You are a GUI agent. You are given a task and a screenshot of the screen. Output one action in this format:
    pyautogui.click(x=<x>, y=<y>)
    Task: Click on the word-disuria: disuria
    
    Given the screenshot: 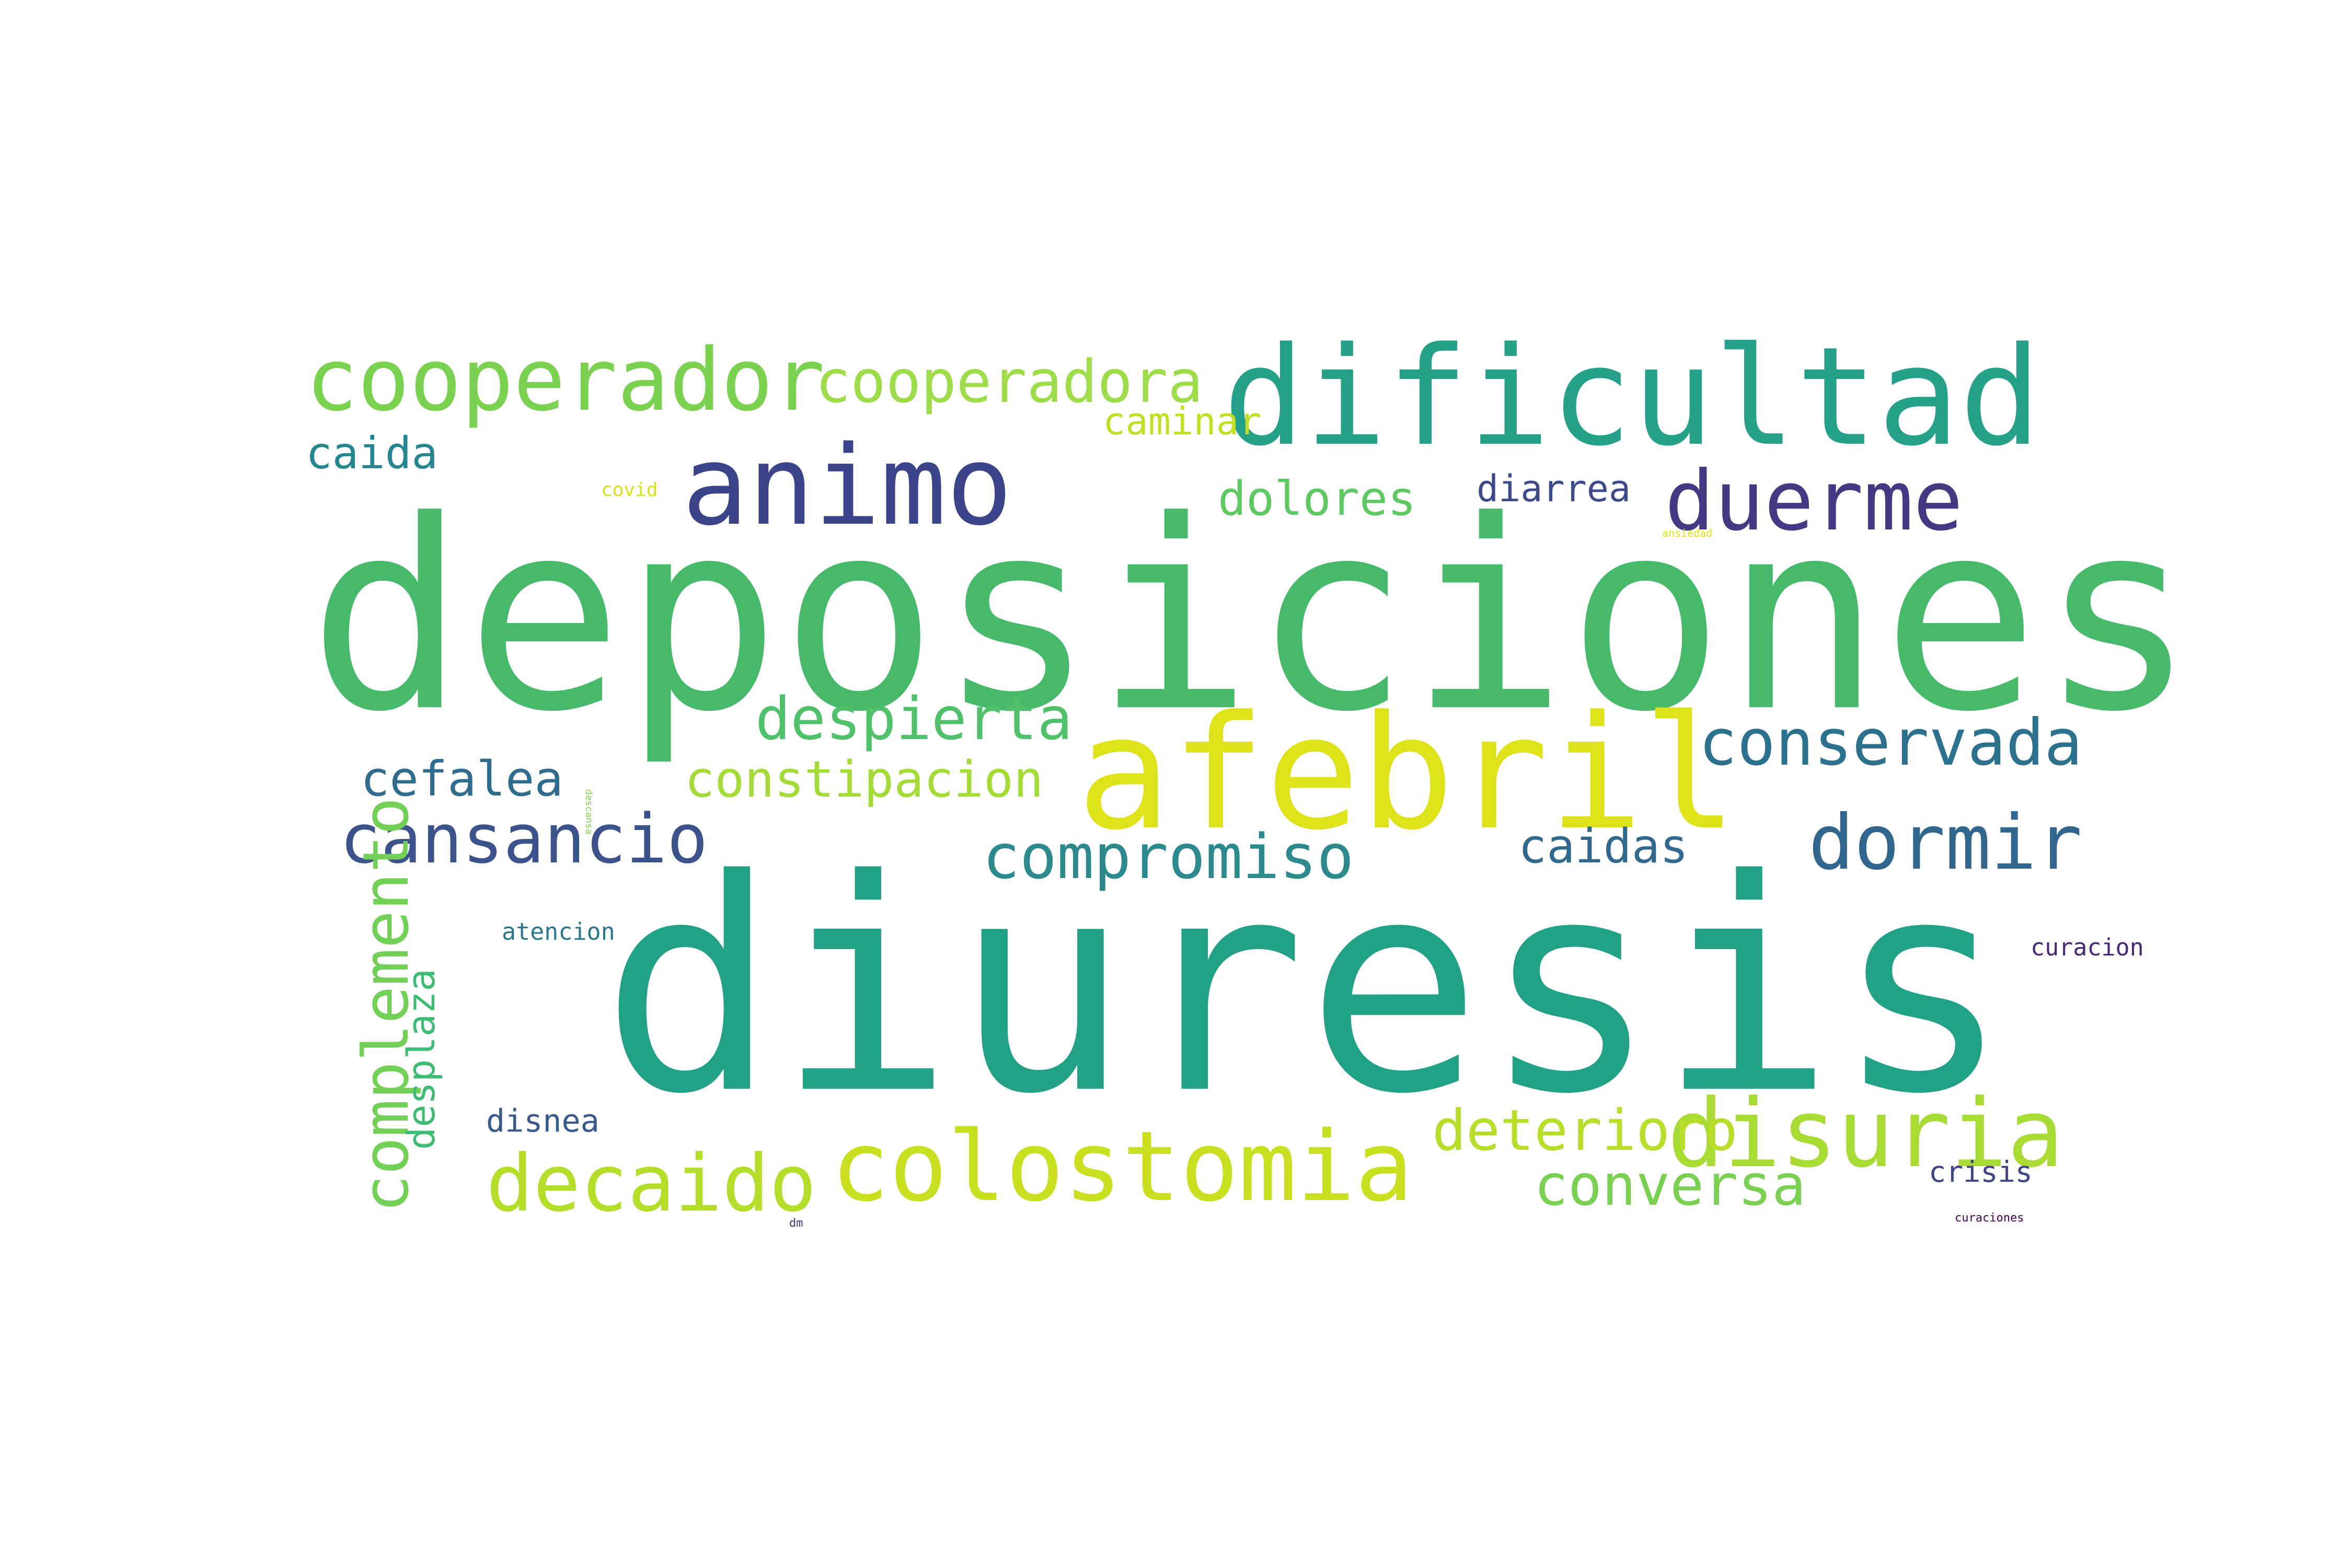 What is the action you would take?
    pyautogui.click(x=1865, y=1134)
    